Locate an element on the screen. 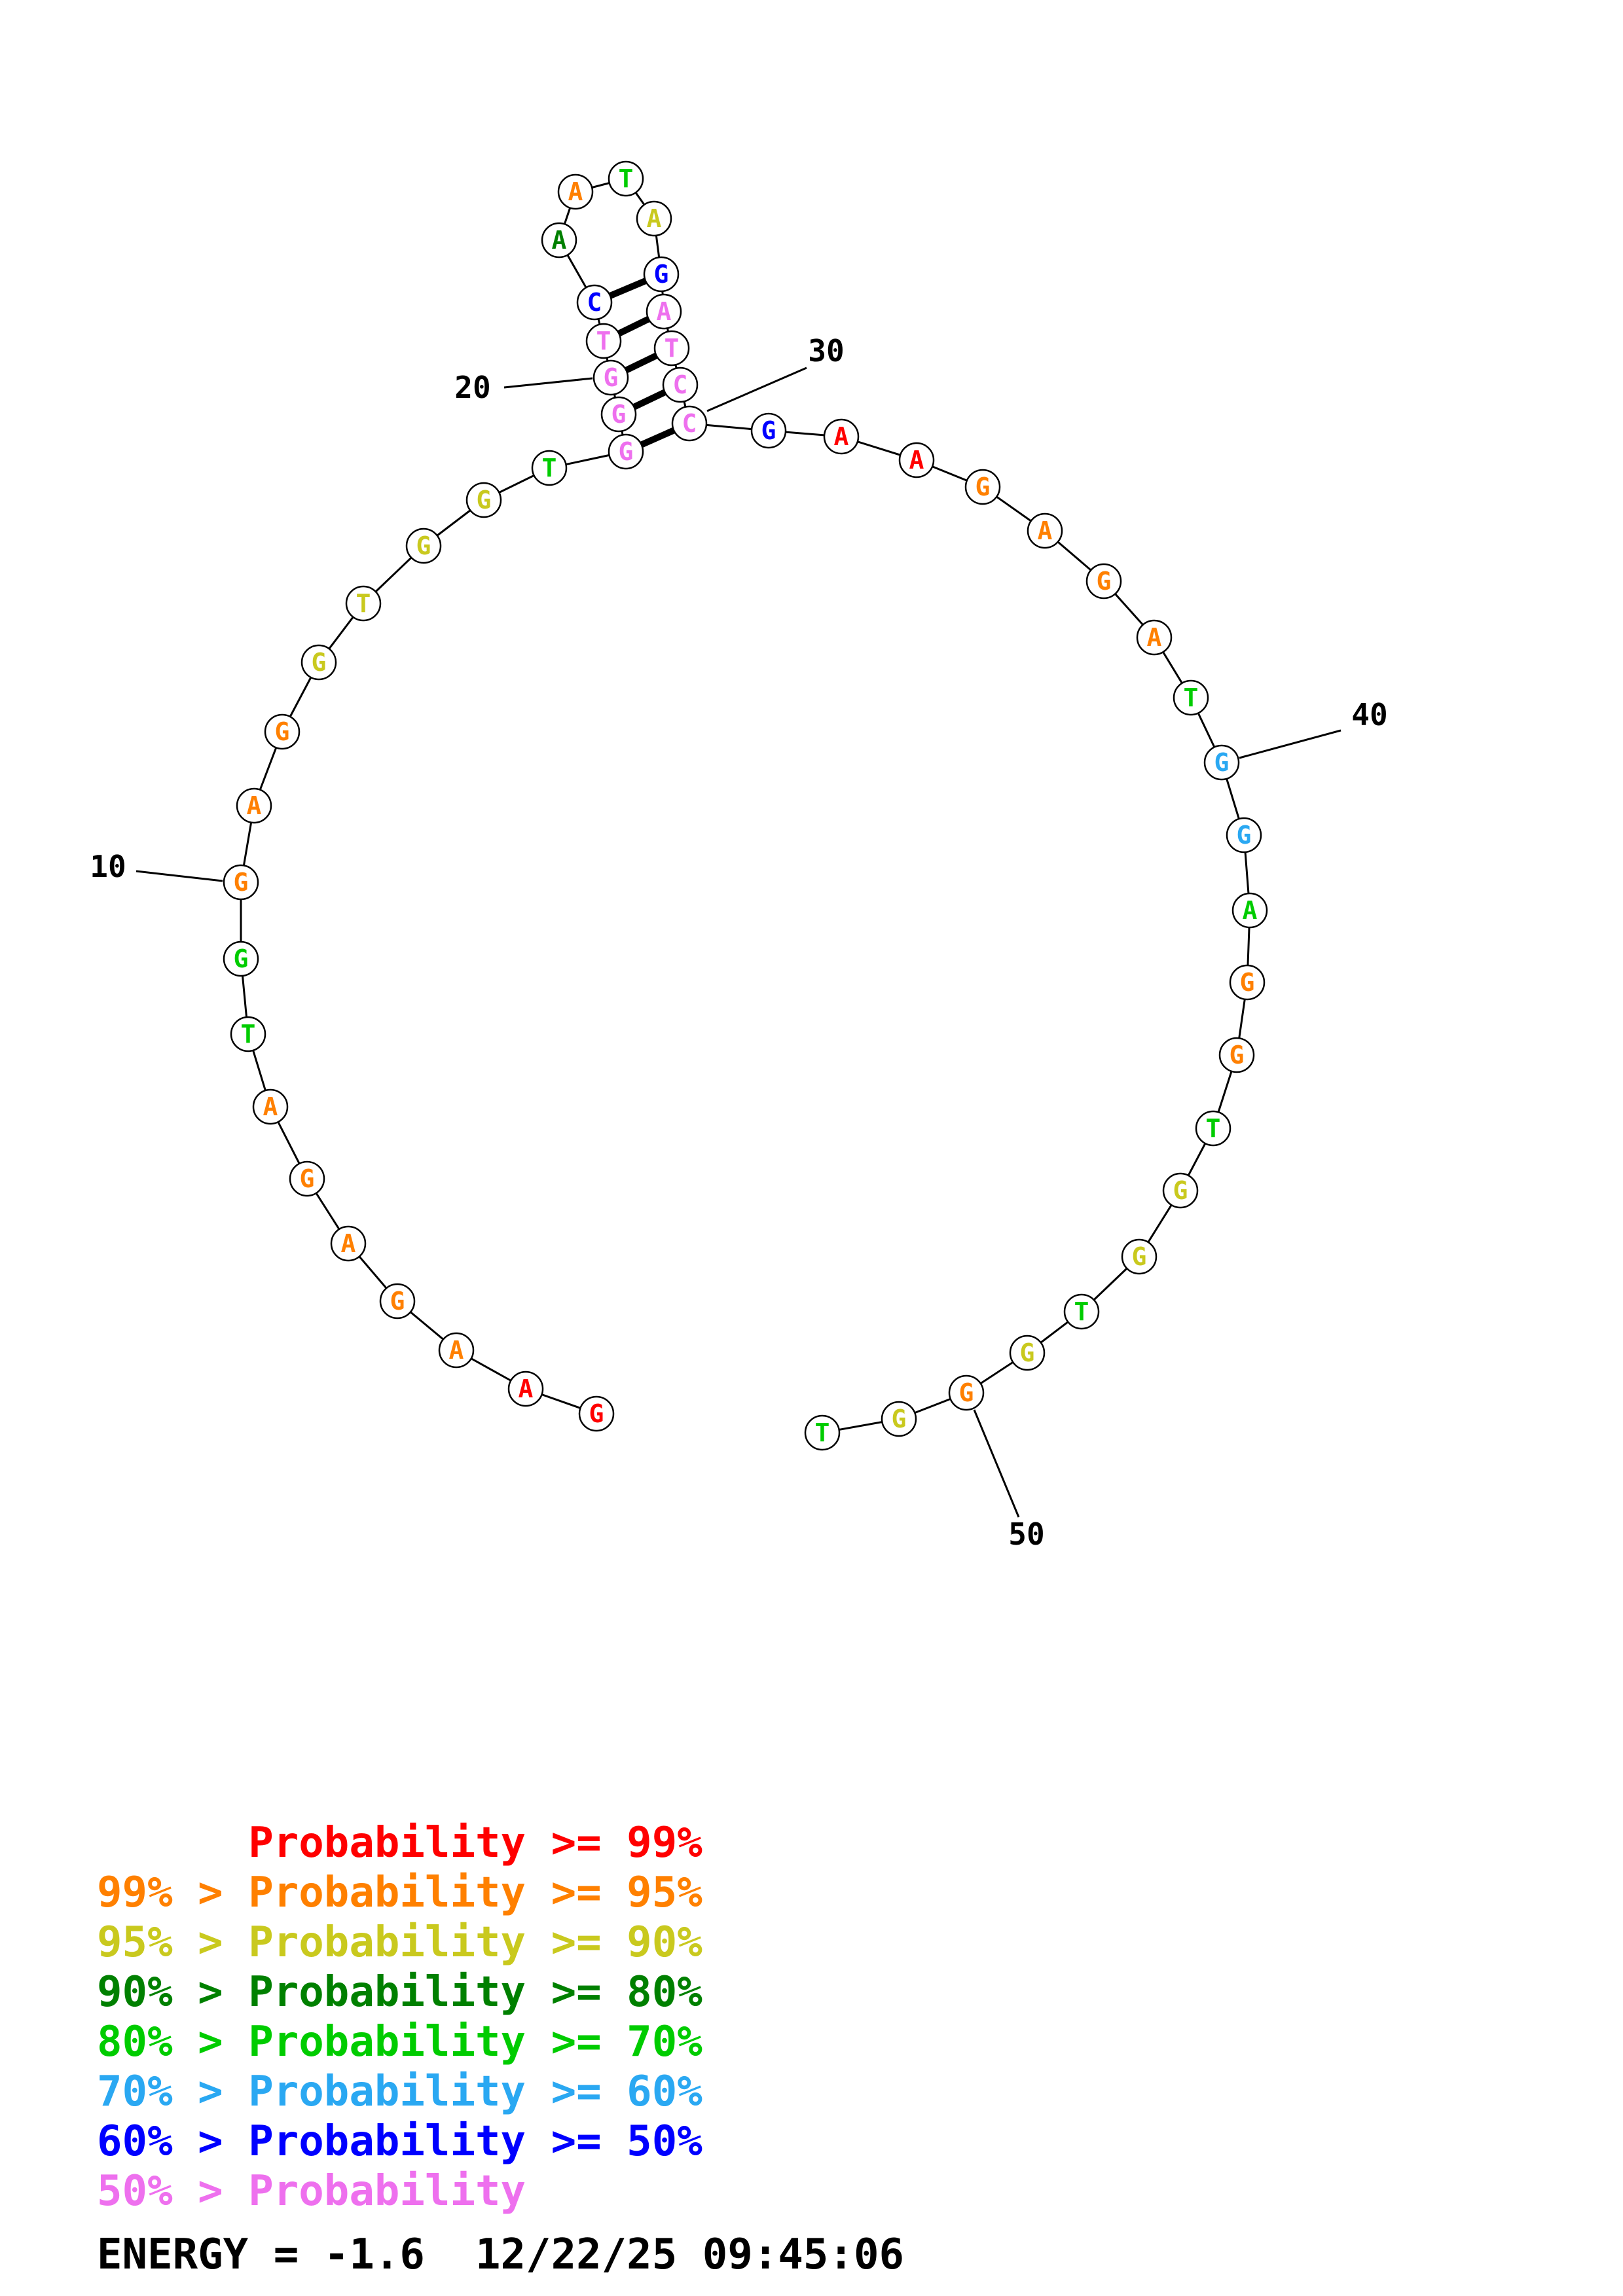 This screenshot has width=1623, height=2296. nucleotide-base-45: T is located at coordinates (1213, 1128).